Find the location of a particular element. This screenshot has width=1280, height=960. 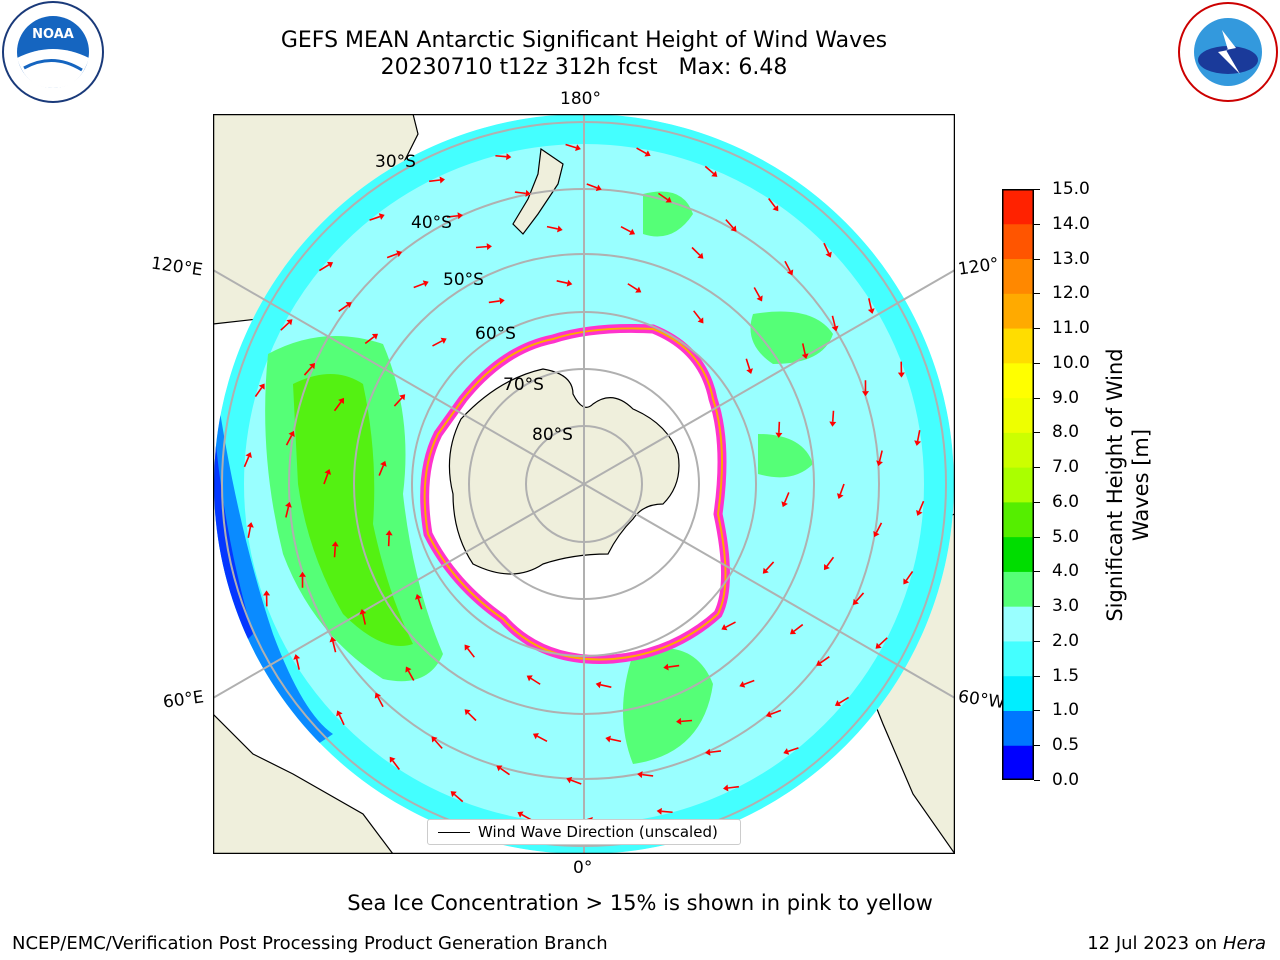

footer-date-text: 12 Jul 2023 on is located at coordinates (1155, 943).